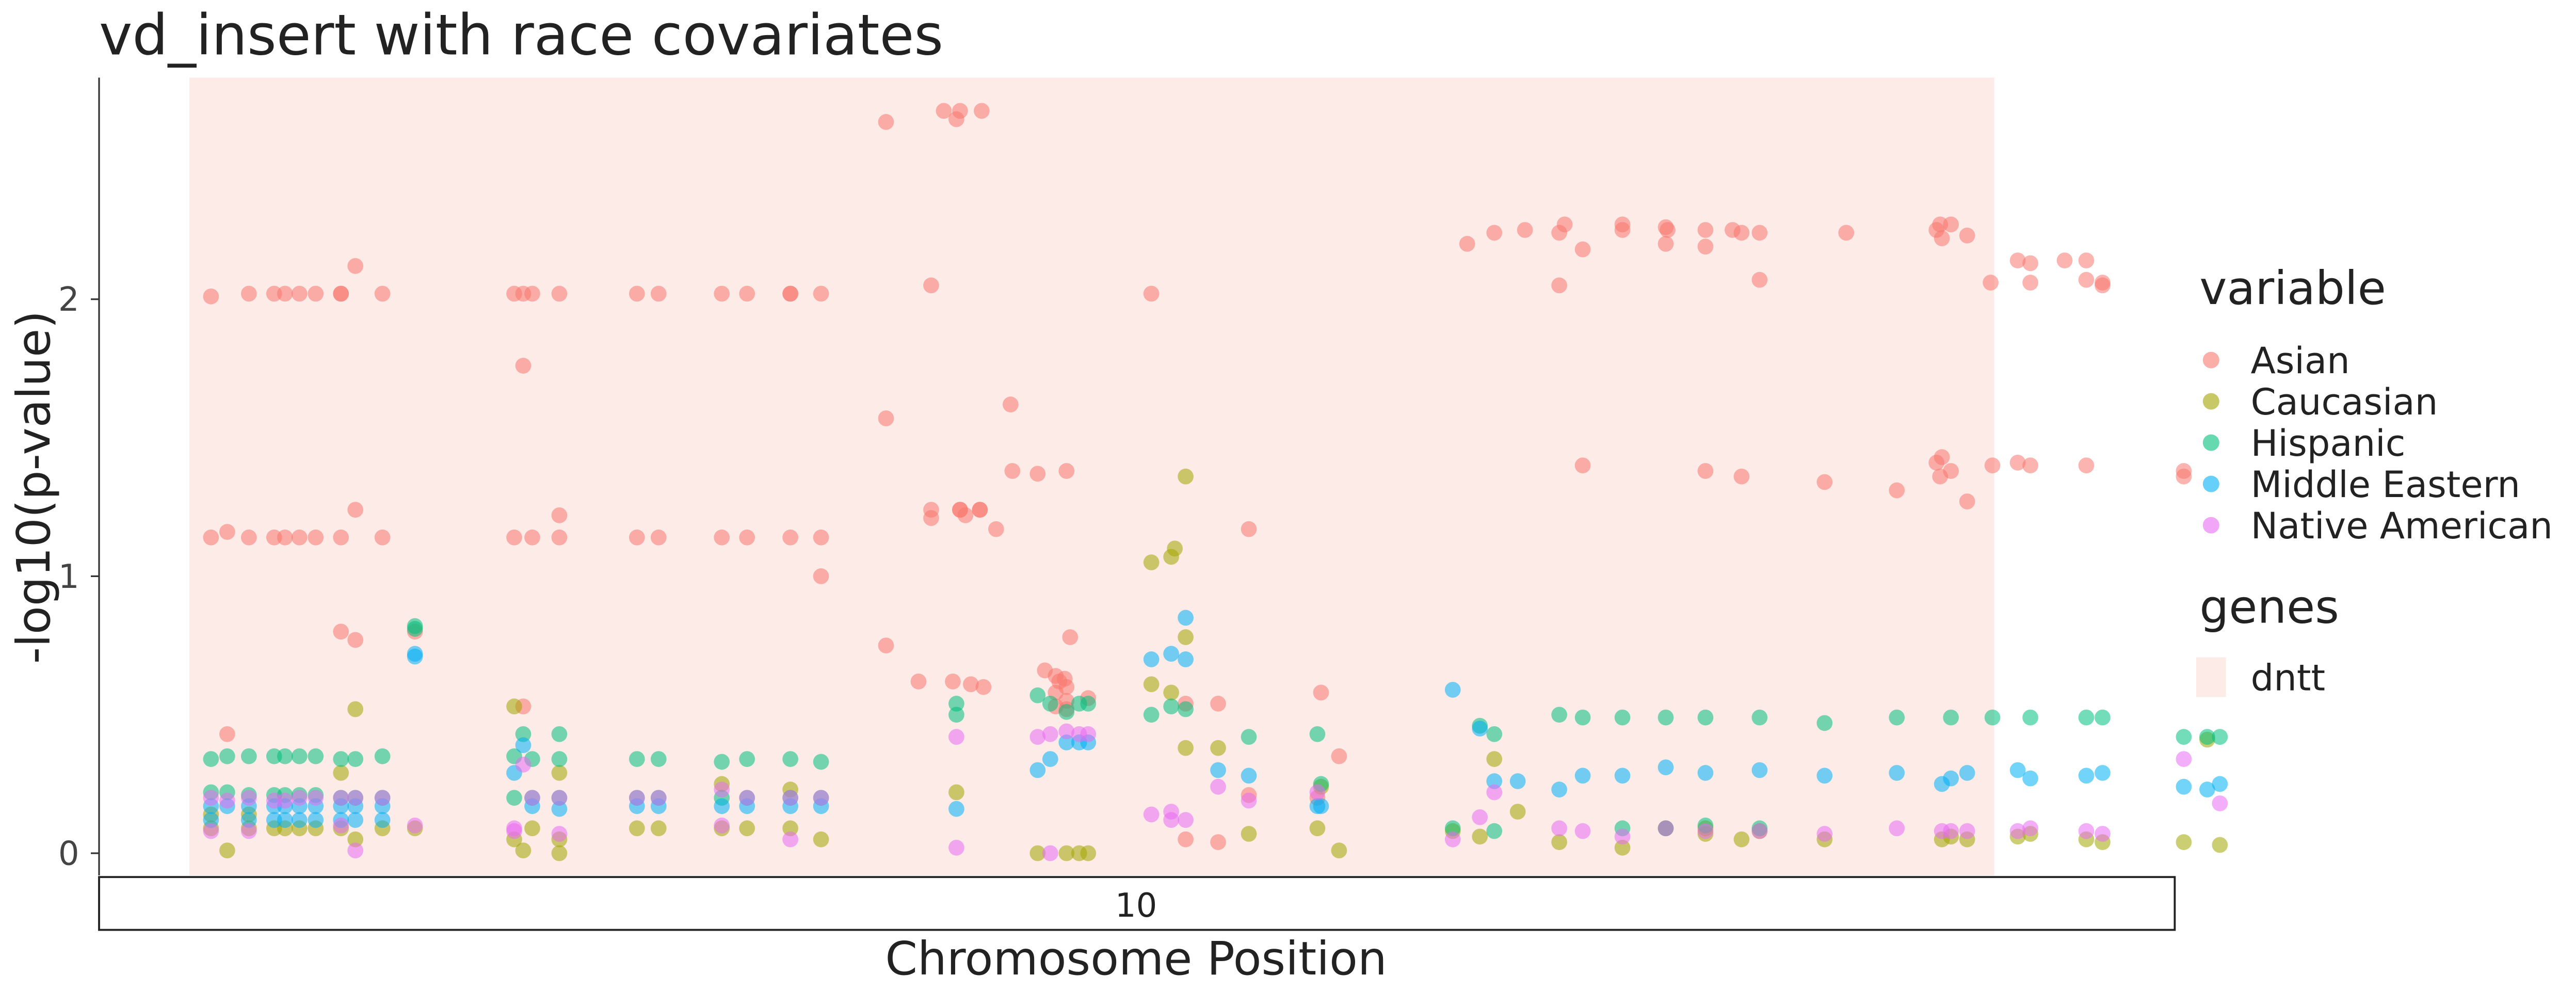 This screenshot has width=2576, height=991. I want to click on legend-title-genes: genes, so click(2269, 607).